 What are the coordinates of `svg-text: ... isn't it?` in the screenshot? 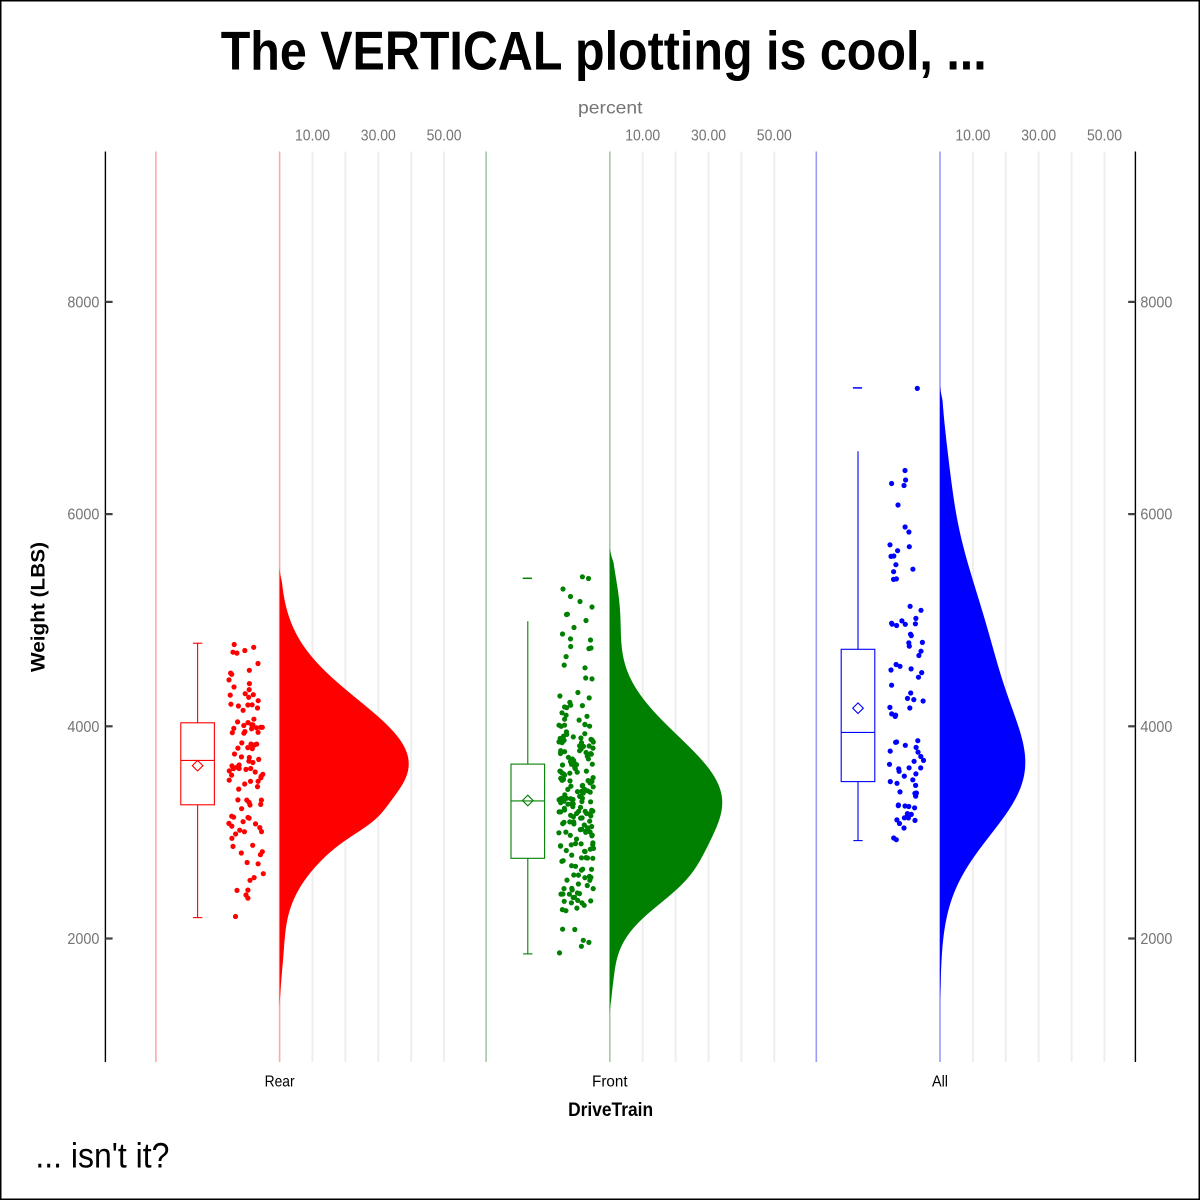 It's located at (102, 1155).